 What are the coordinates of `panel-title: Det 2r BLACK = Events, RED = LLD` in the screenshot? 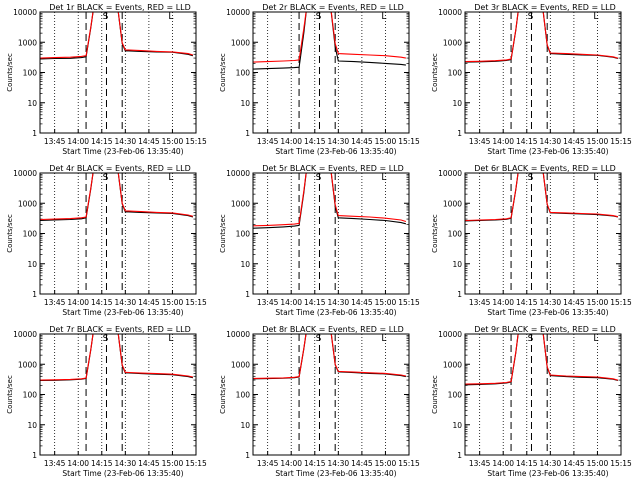 It's located at (333, 7).